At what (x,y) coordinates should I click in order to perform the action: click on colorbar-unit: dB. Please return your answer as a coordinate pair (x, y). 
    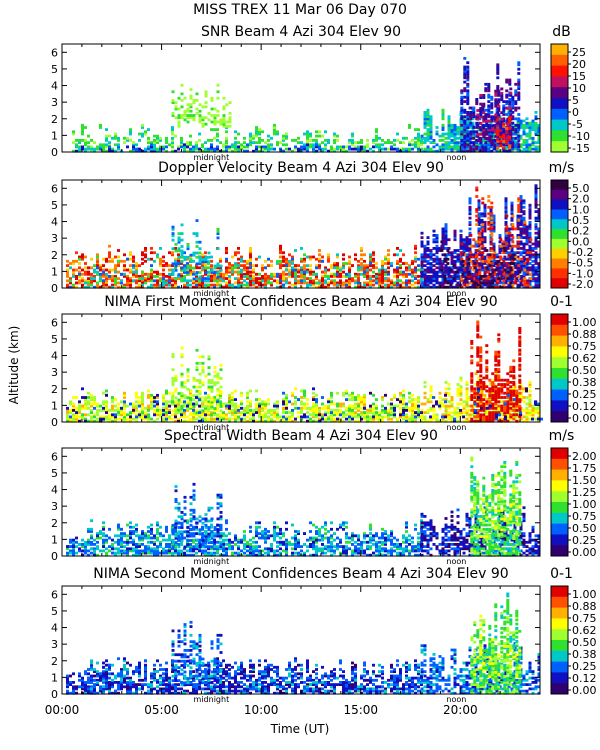
    Looking at the image, I should click on (561, 32).